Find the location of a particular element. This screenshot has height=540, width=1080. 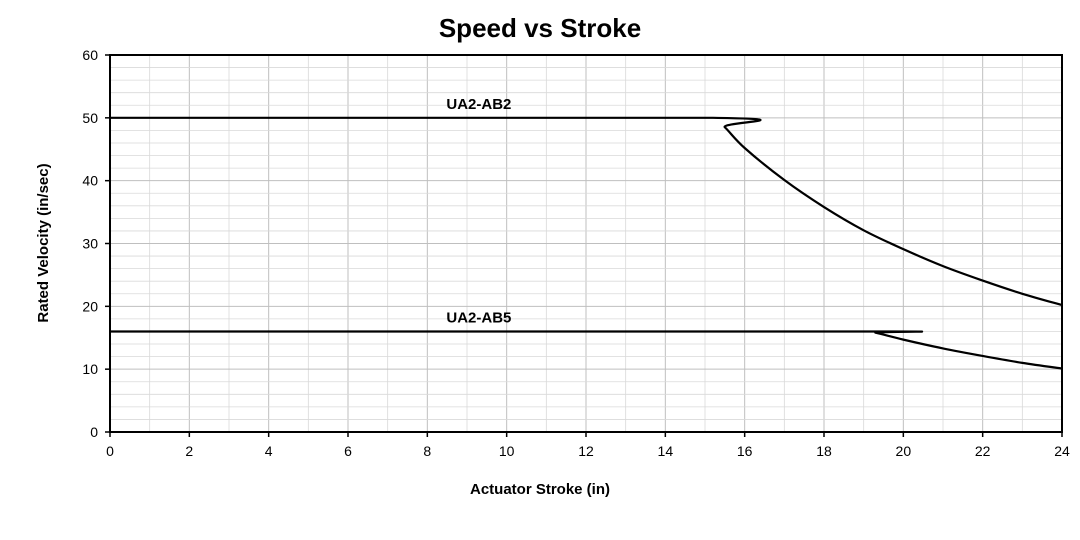

series-labels: UA2-AB2 UA2-AB5 is located at coordinates (478, 211).